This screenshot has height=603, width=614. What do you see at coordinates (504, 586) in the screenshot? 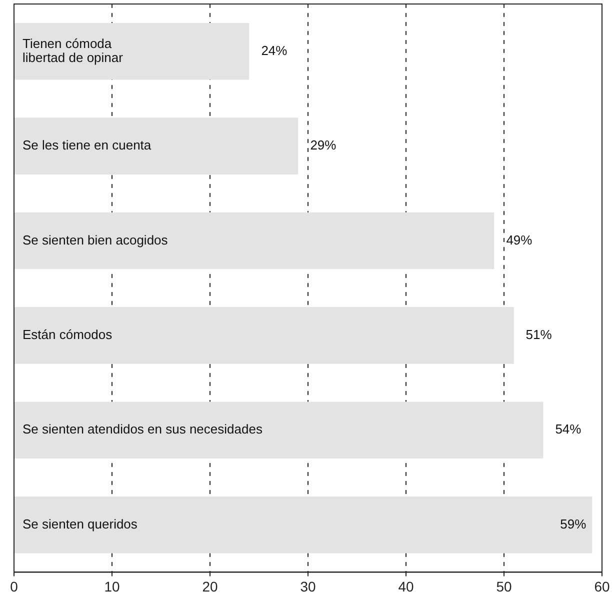
I see `x-tick-label: 50` at bounding box center [504, 586].